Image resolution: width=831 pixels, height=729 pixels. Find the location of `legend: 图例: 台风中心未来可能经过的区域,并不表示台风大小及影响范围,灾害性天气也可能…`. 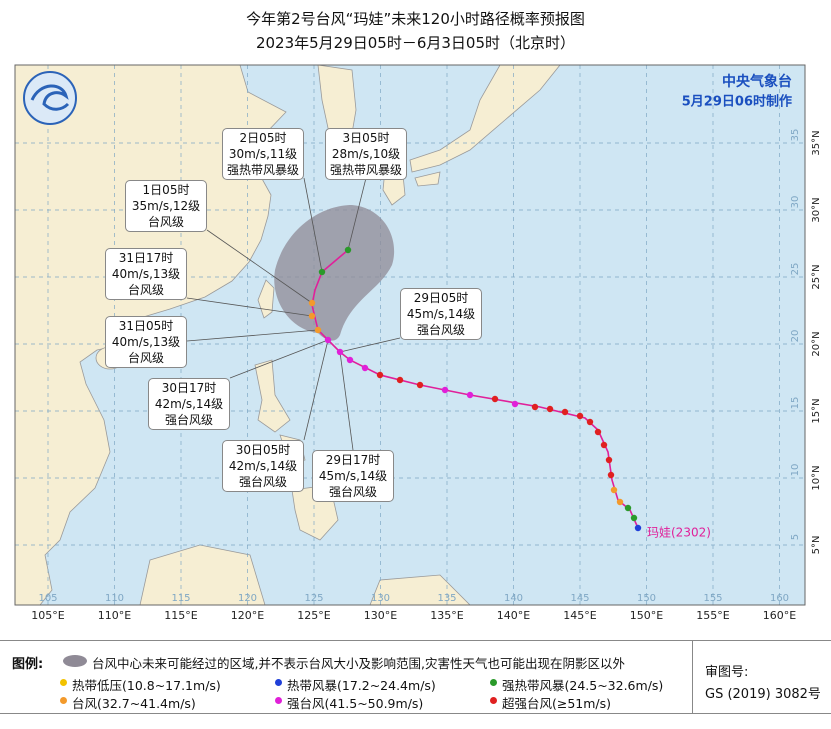

legend: 图例: 台风中心未来可能经过的区域,并不表示台风大小及影响范围,灾害性天气也可能… is located at coordinates (415, 677).